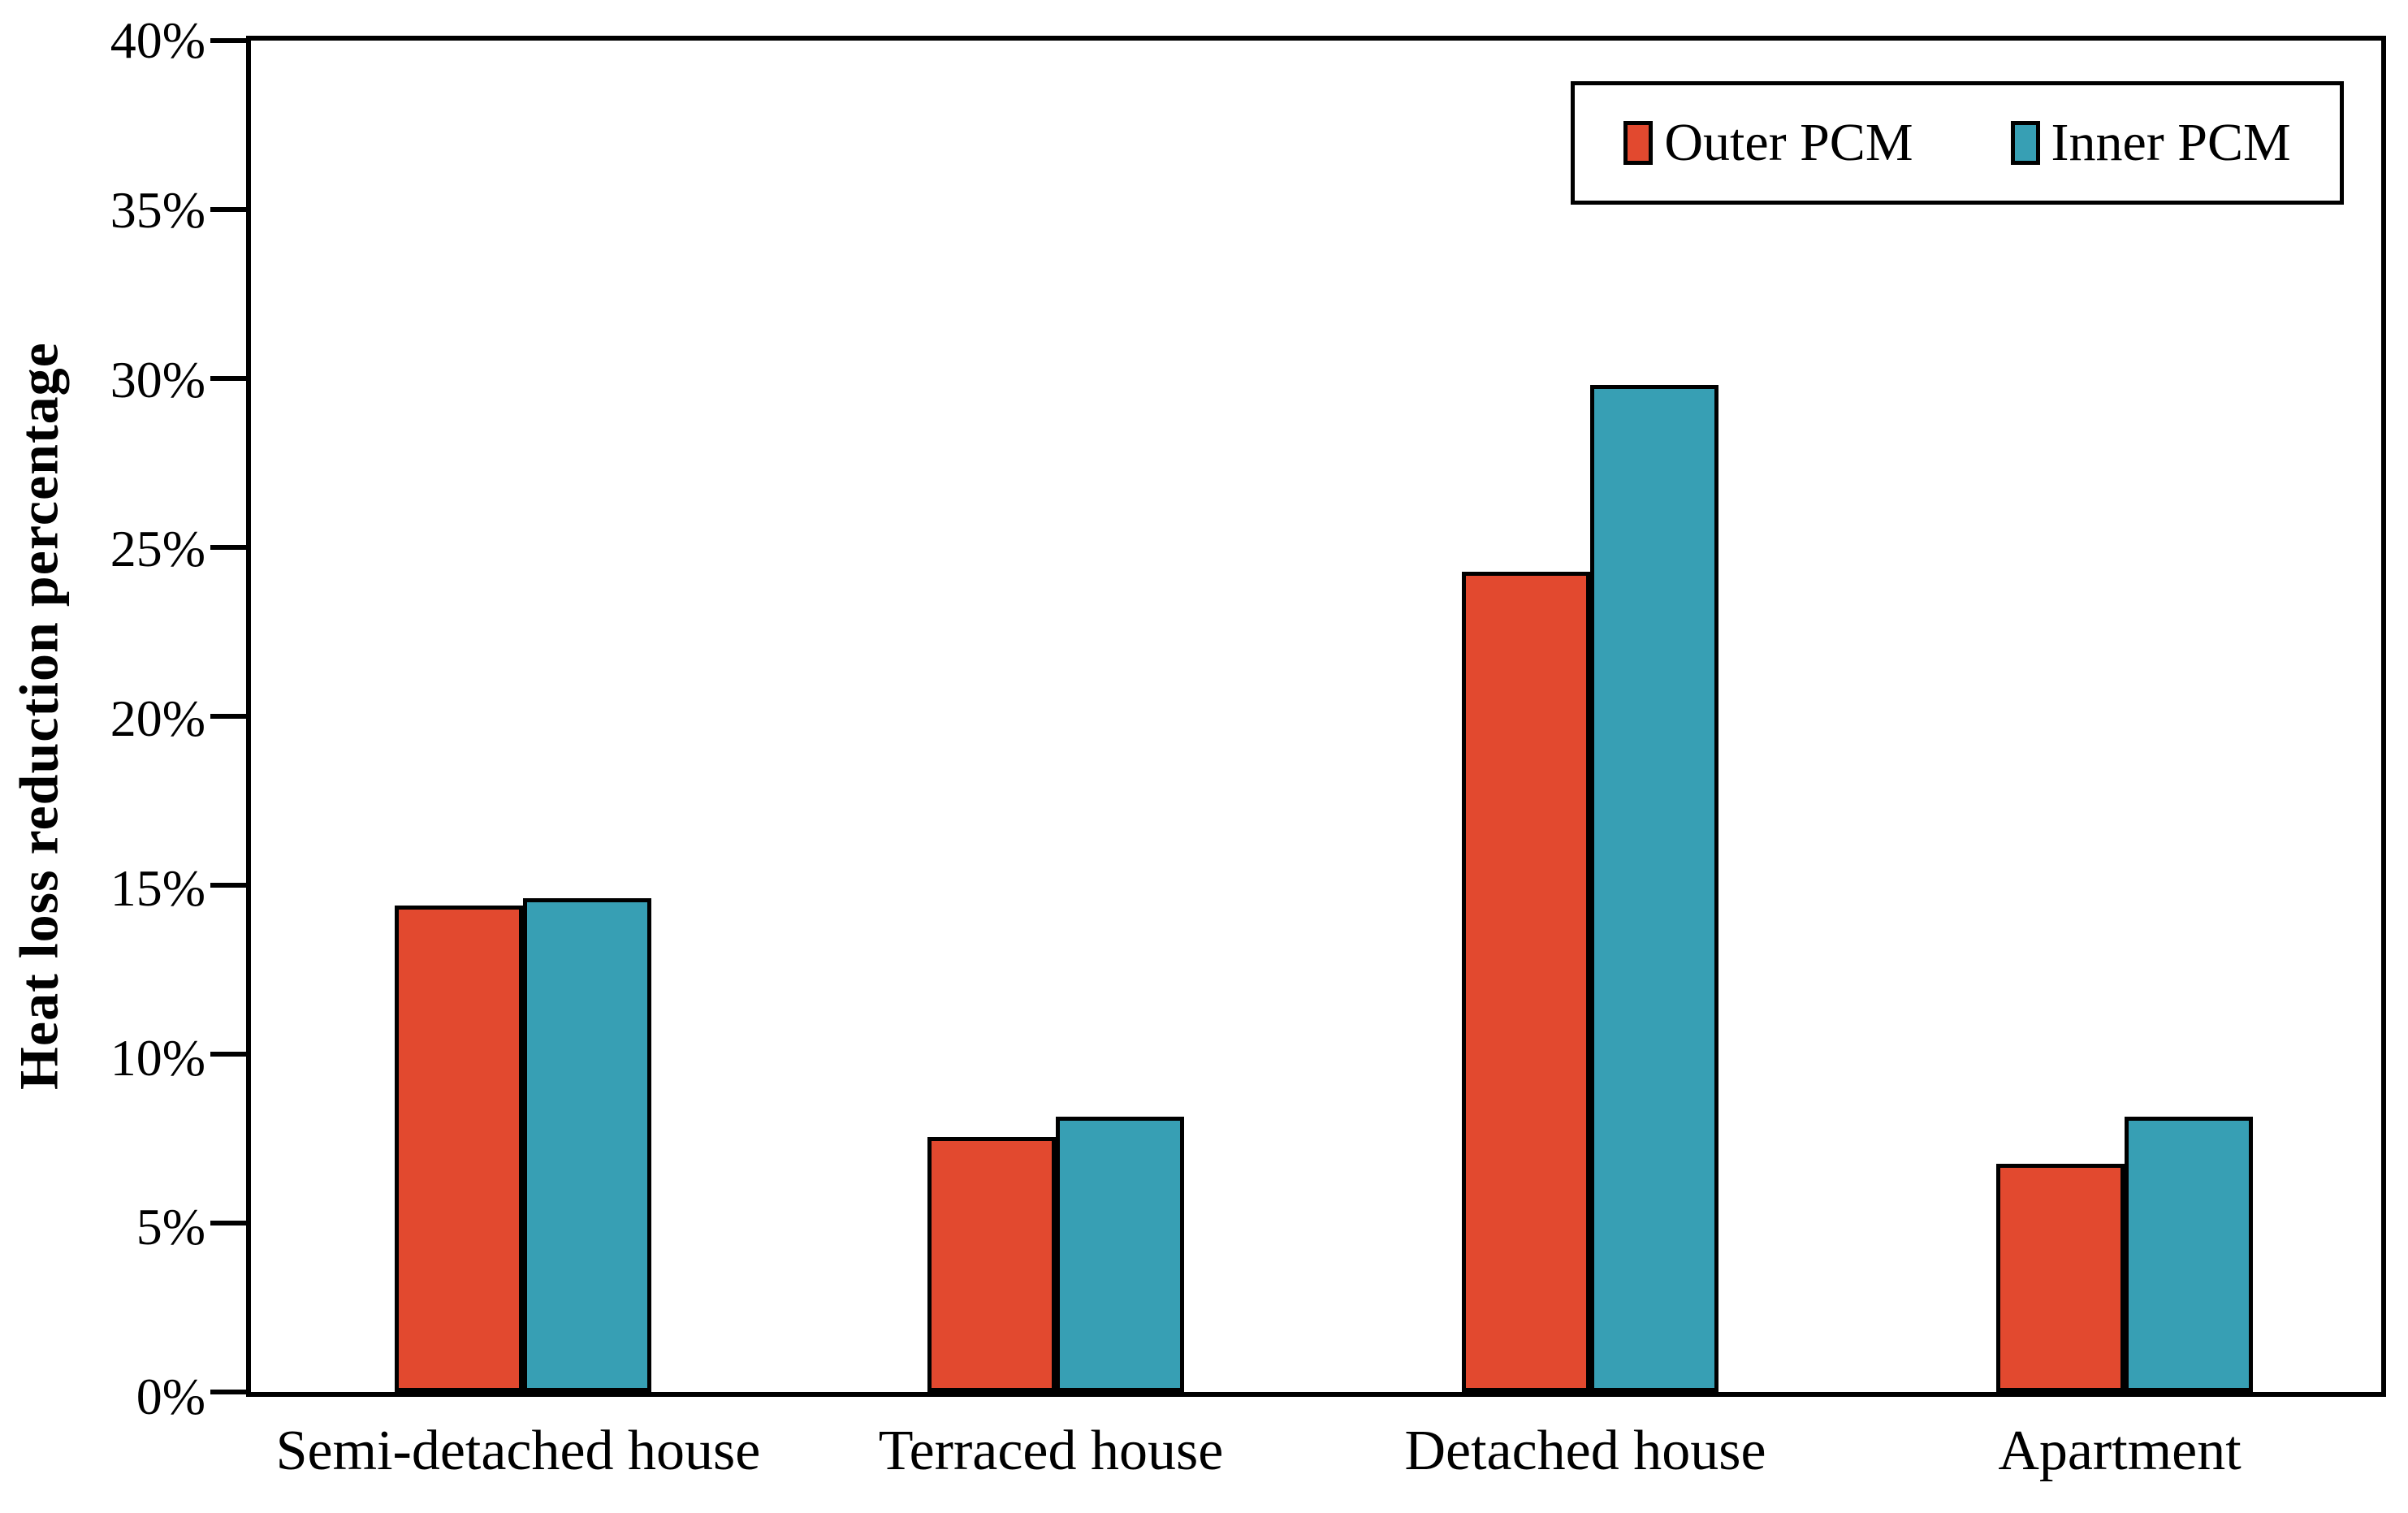 This screenshot has width=2408, height=1513. What do you see at coordinates (1957, 143) in the screenshot?
I see `legend-box: Outer PCM Inner PCM` at bounding box center [1957, 143].